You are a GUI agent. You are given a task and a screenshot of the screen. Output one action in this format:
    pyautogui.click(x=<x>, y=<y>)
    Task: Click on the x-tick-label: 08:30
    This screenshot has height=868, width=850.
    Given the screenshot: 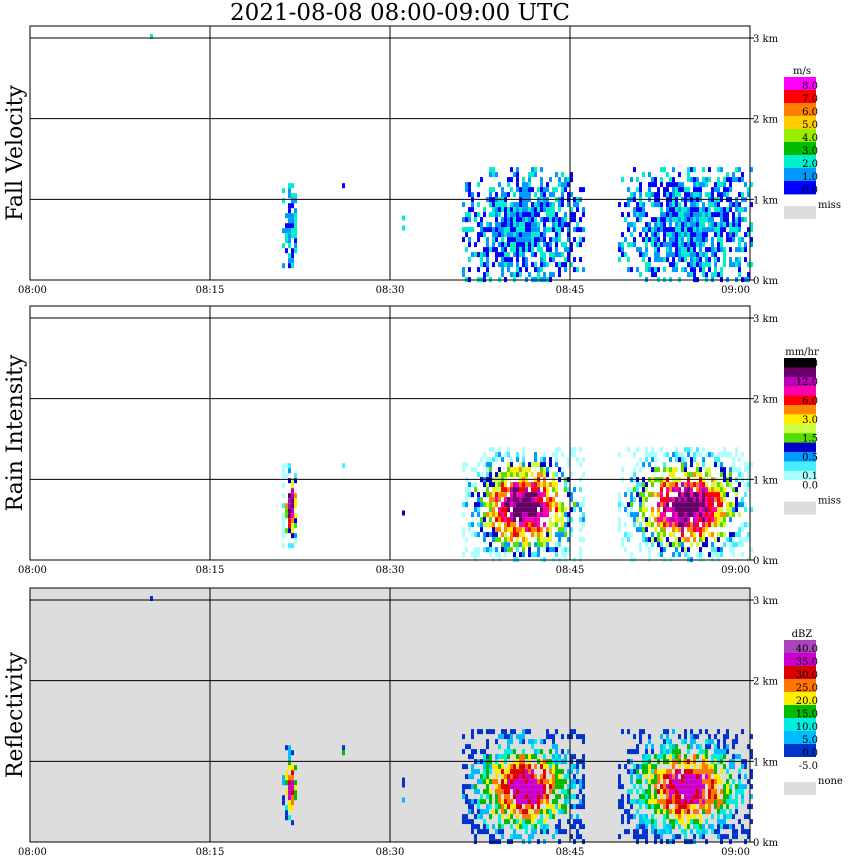 What is the action you would take?
    pyautogui.click(x=390, y=290)
    